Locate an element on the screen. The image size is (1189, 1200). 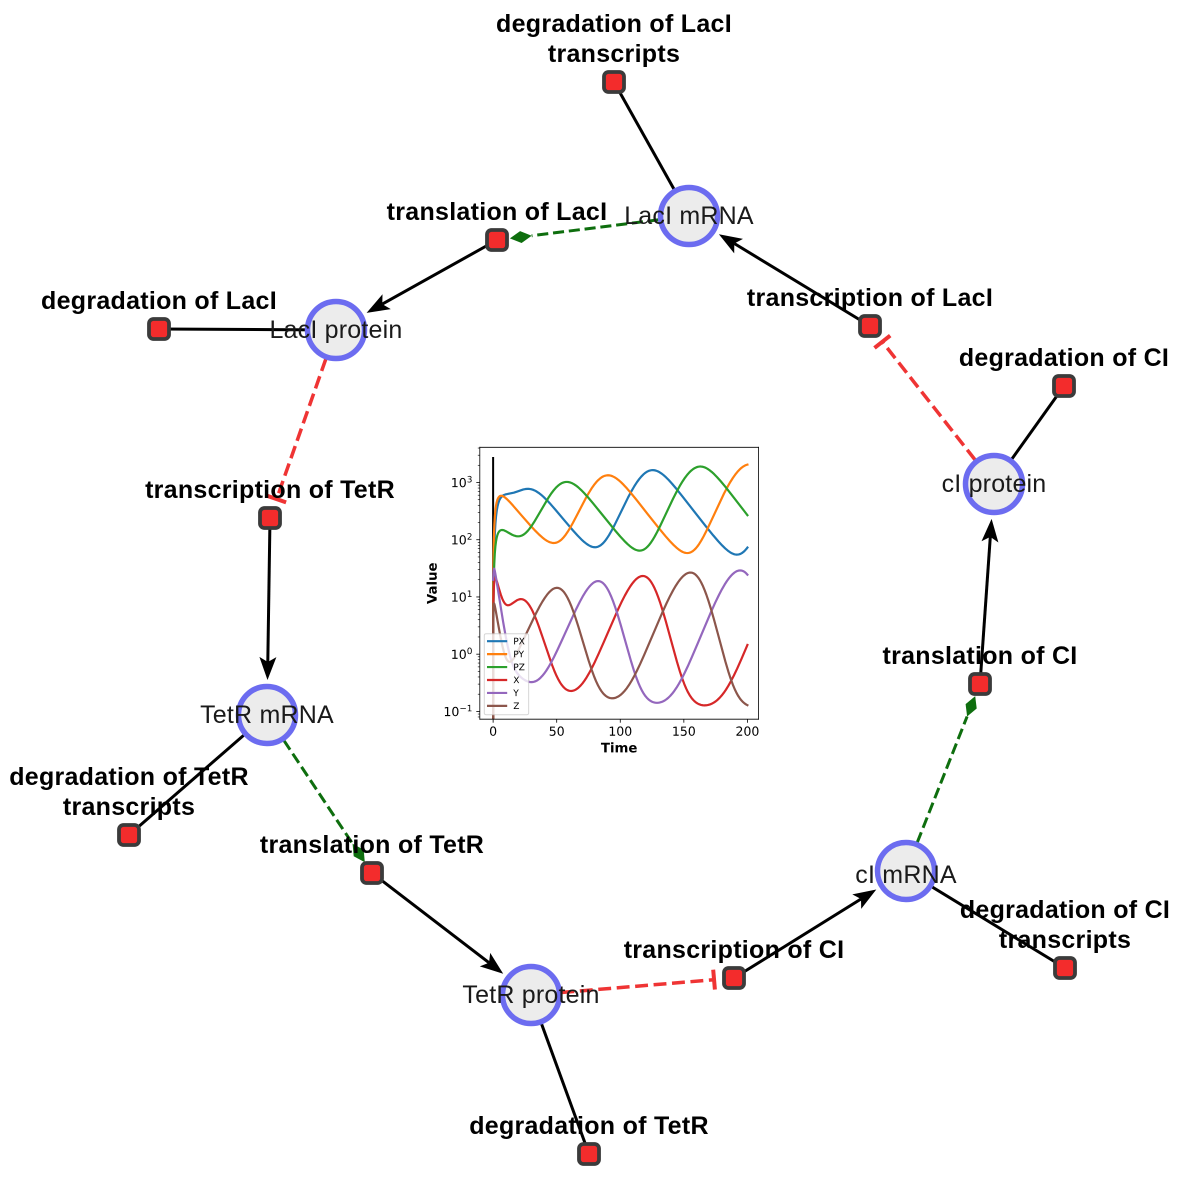
svg-text: transcription of CI is located at coordinates (734, 950).